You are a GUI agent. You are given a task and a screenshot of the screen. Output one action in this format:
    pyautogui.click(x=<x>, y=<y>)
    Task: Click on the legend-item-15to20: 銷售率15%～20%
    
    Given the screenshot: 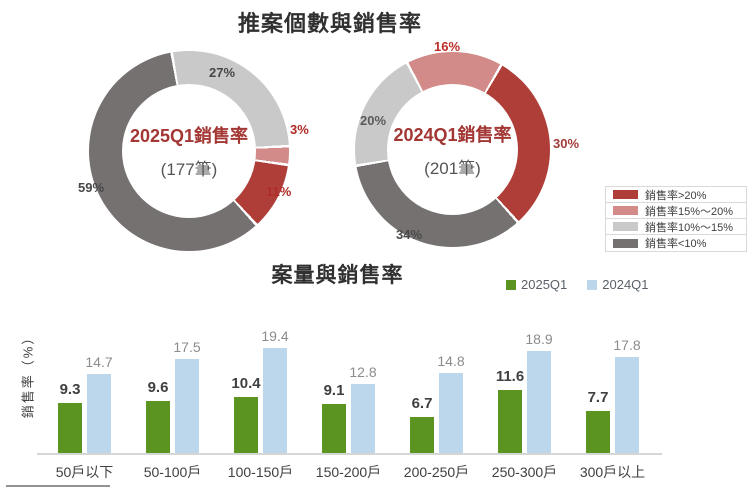 What is the action you would take?
    pyautogui.click(x=676, y=211)
    